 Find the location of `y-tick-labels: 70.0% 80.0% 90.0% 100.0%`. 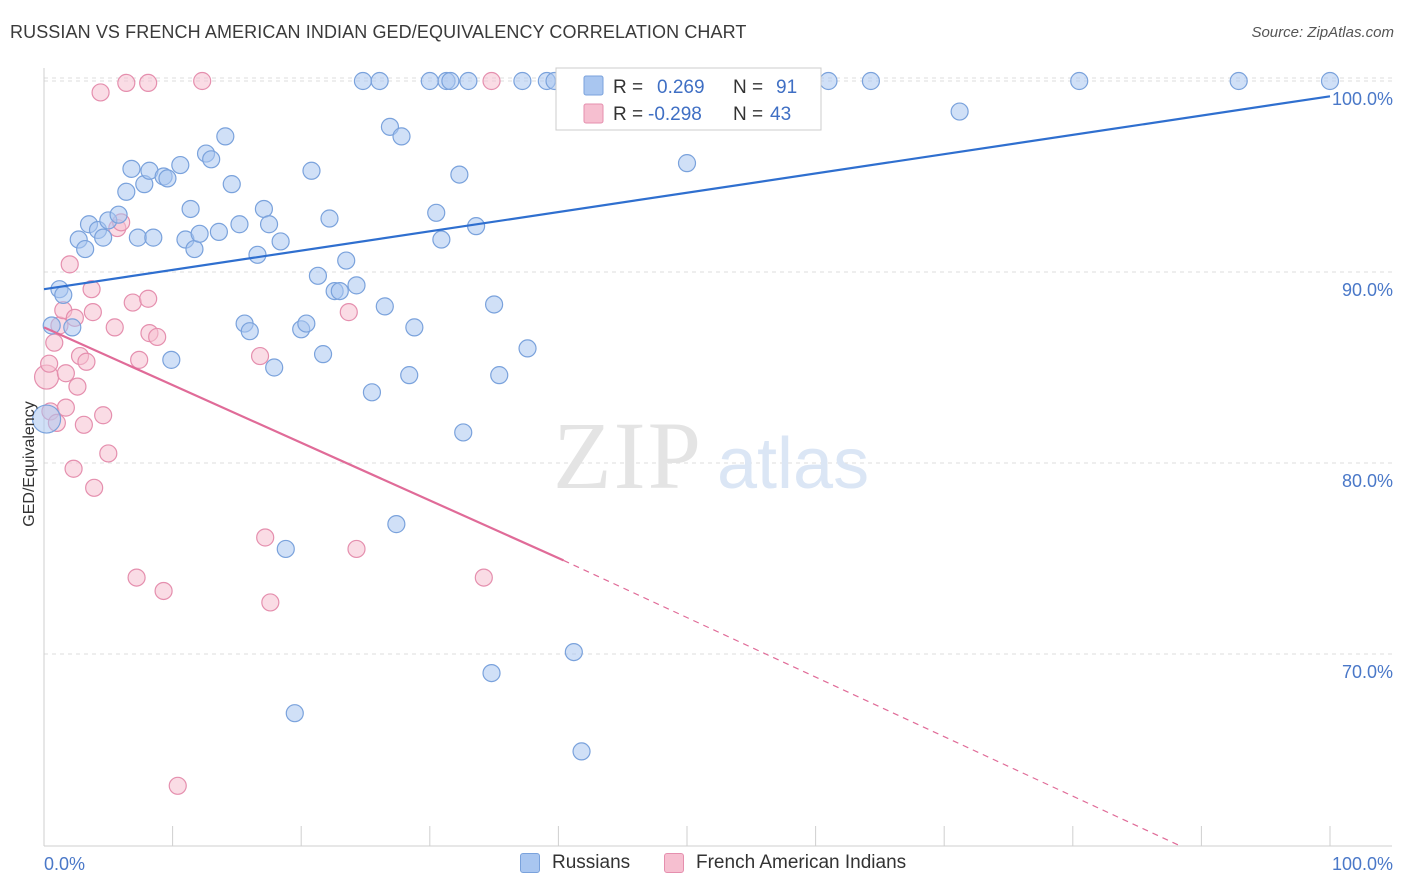

y-tick-labels: 70.0% 80.0% 90.0% 100.0% is located at coordinates (1362, 385).